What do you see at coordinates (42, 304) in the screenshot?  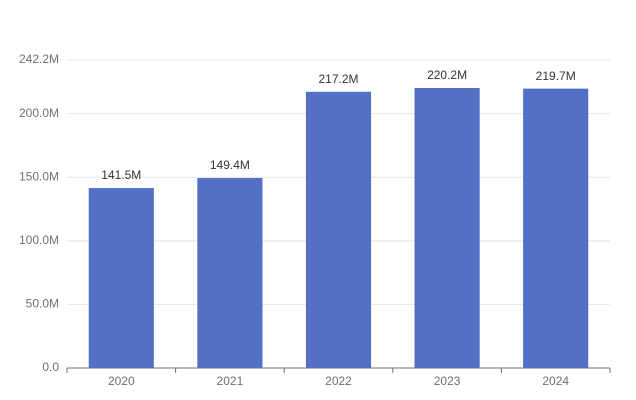 I see `y-tick-label: 50.0M` at bounding box center [42, 304].